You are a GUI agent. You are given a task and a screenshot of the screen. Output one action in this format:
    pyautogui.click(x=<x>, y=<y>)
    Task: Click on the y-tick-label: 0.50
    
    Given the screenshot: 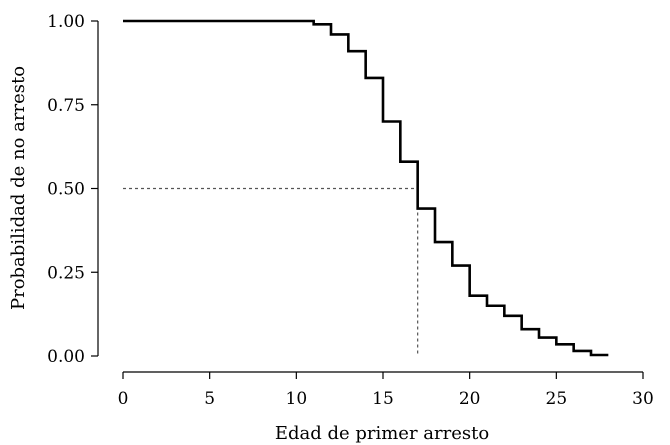 What is the action you would take?
    pyautogui.click(x=66, y=190)
    